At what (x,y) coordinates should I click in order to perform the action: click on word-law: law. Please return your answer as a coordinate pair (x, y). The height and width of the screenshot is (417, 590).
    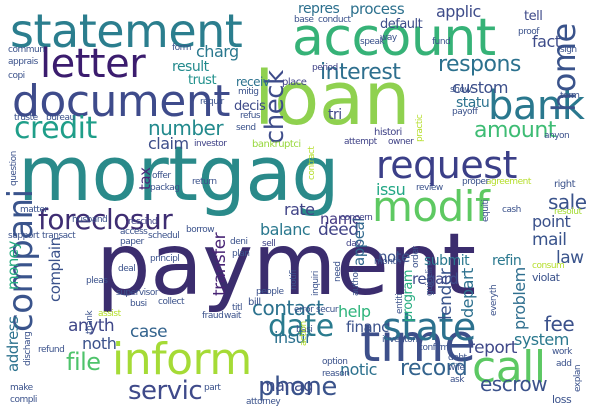
    Looking at the image, I should click on (570, 258).